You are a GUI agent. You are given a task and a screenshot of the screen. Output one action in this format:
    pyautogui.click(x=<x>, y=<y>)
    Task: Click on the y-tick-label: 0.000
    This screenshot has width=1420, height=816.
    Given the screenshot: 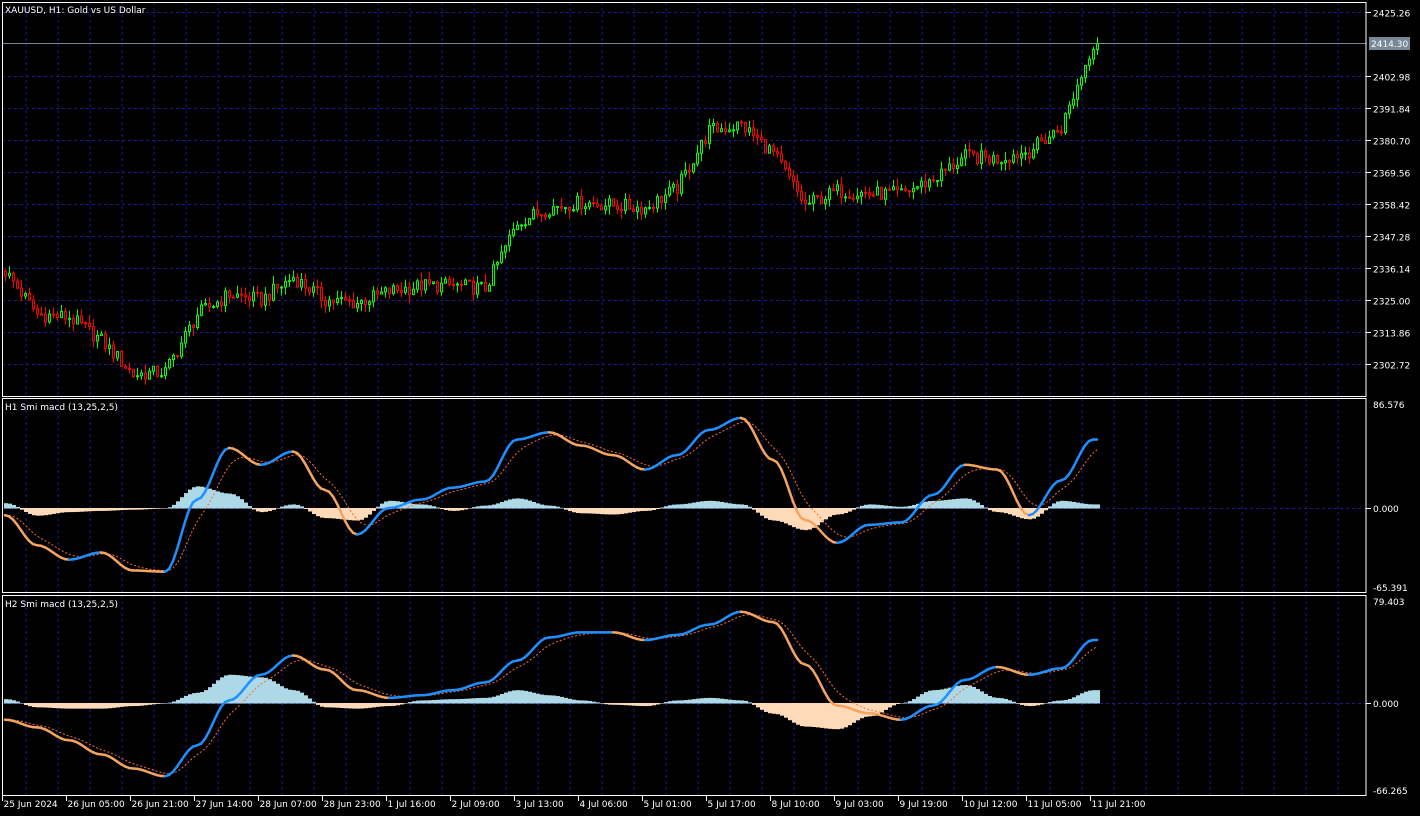 What is the action you would take?
    pyautogui.click(x=1386, y=705)
    